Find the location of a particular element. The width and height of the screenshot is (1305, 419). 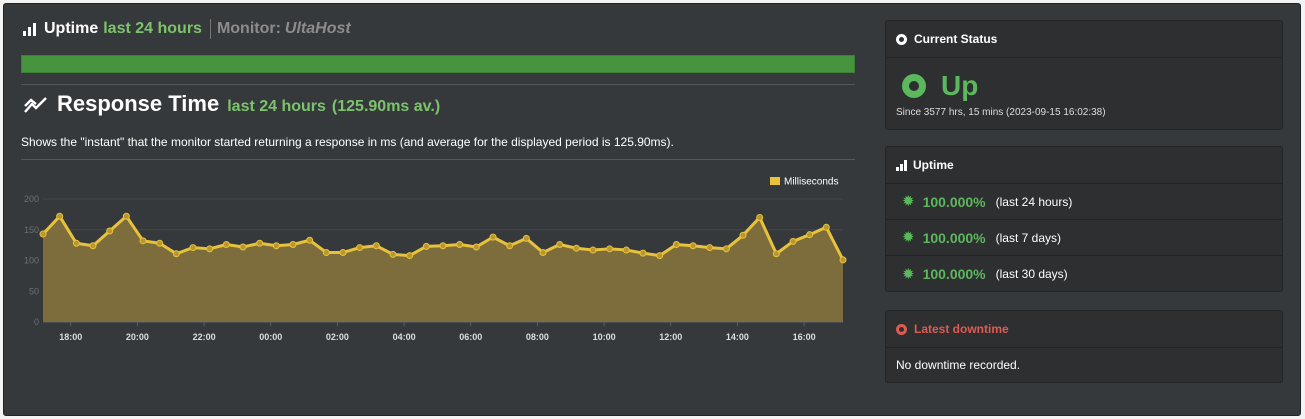

legend-swatch is located at coordinates (775, 181).